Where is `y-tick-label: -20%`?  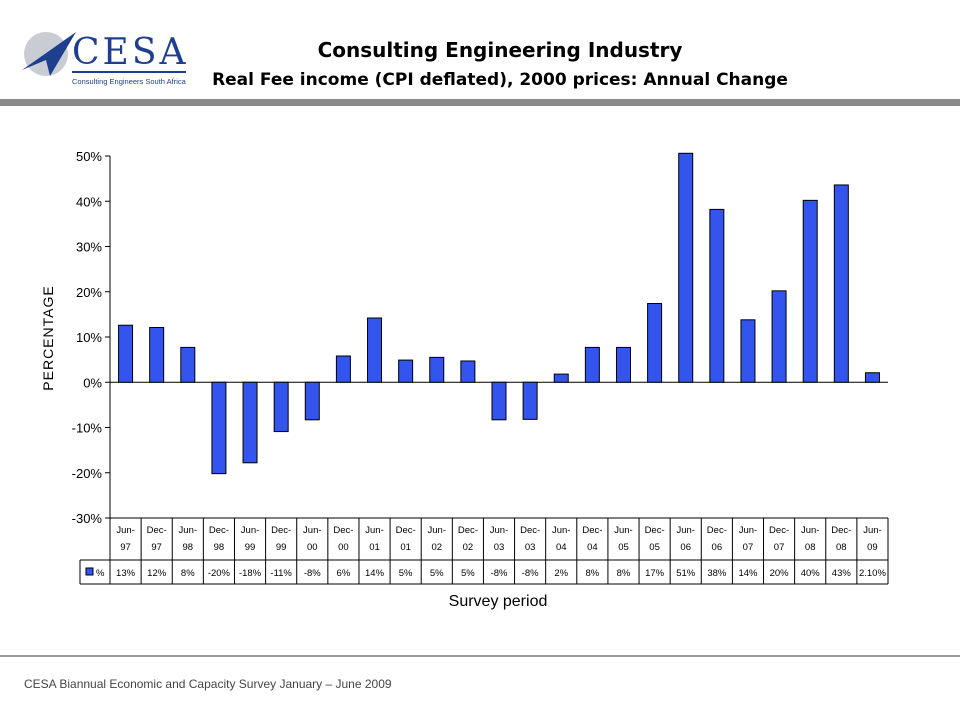 y-tick-label: -20% is located at coordinates (87, 473).